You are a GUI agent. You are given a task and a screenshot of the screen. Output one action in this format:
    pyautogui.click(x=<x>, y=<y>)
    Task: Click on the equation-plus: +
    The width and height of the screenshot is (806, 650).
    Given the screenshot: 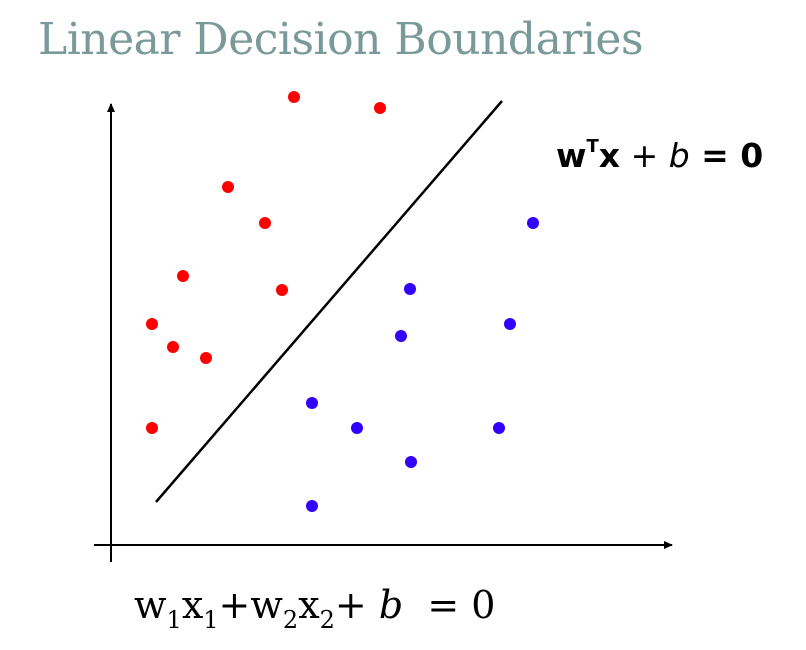 What is the action you would take?
    pyautogui.click(x=644, y=155)
    